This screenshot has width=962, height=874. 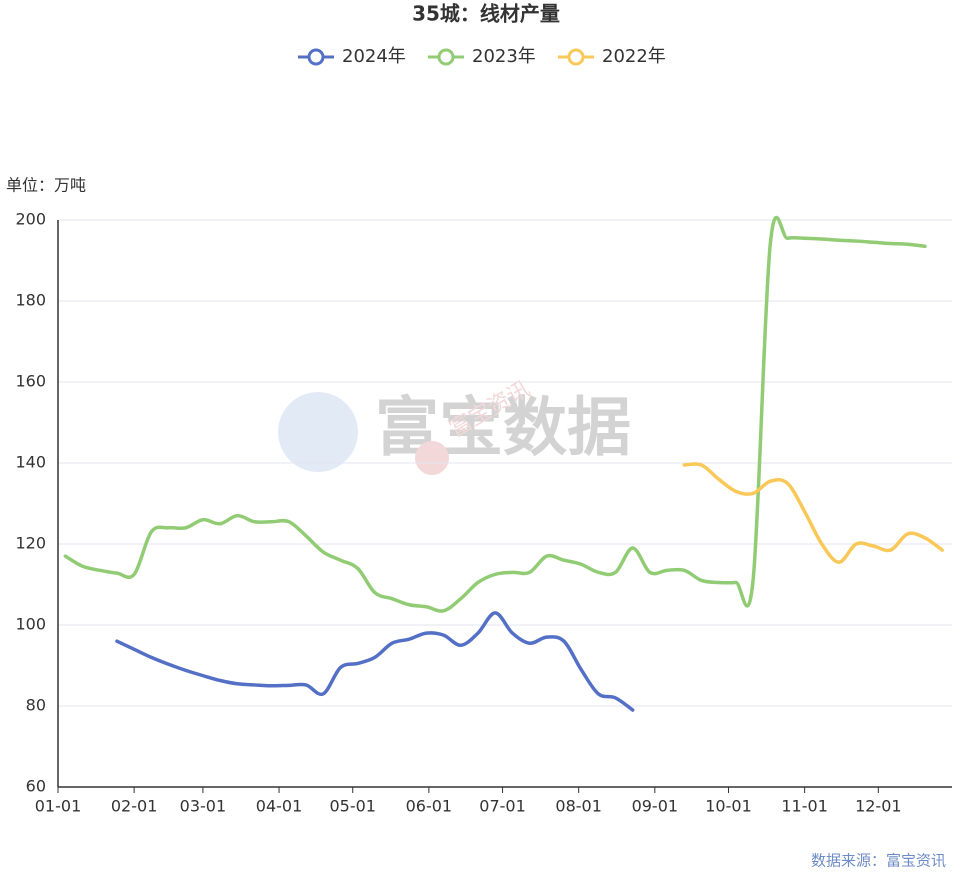 I want to click on source: 数据来源：富宝资讯, so click(x=878, y=861).